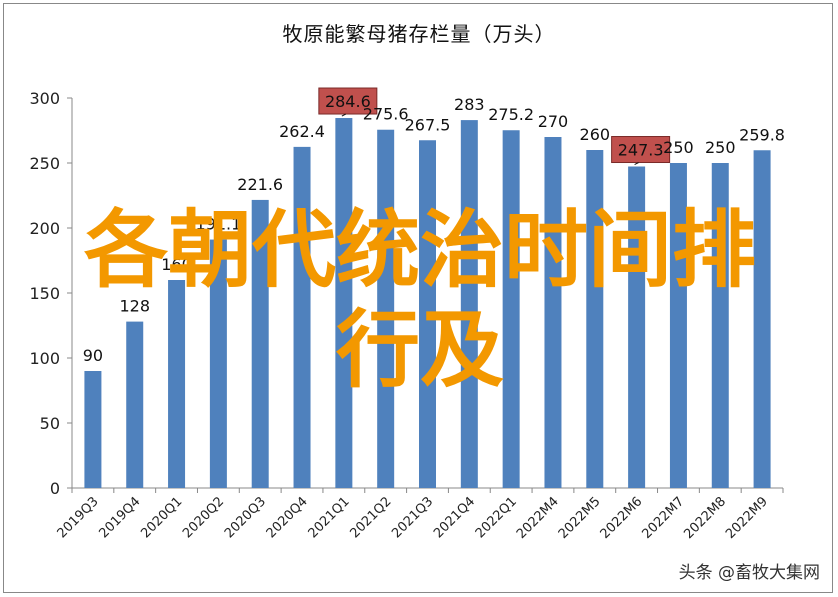 This screenshot has width=838, height=597. I want to click on x-tick-label: 2020Q4, so click(287, 517).